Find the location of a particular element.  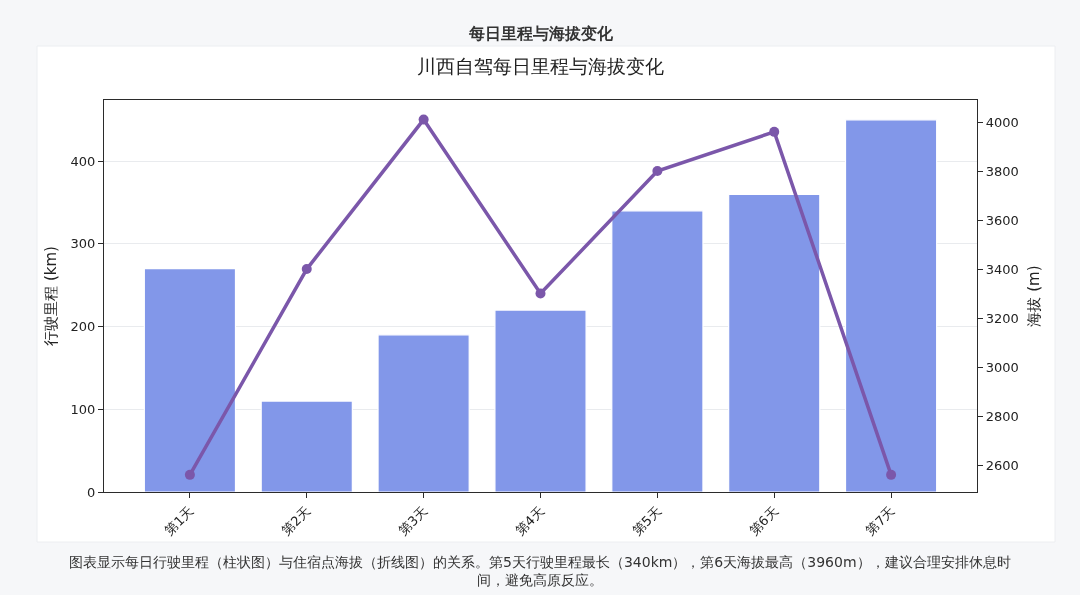

y2-tick-label: 3200 is located at coordinates (1002, 318).